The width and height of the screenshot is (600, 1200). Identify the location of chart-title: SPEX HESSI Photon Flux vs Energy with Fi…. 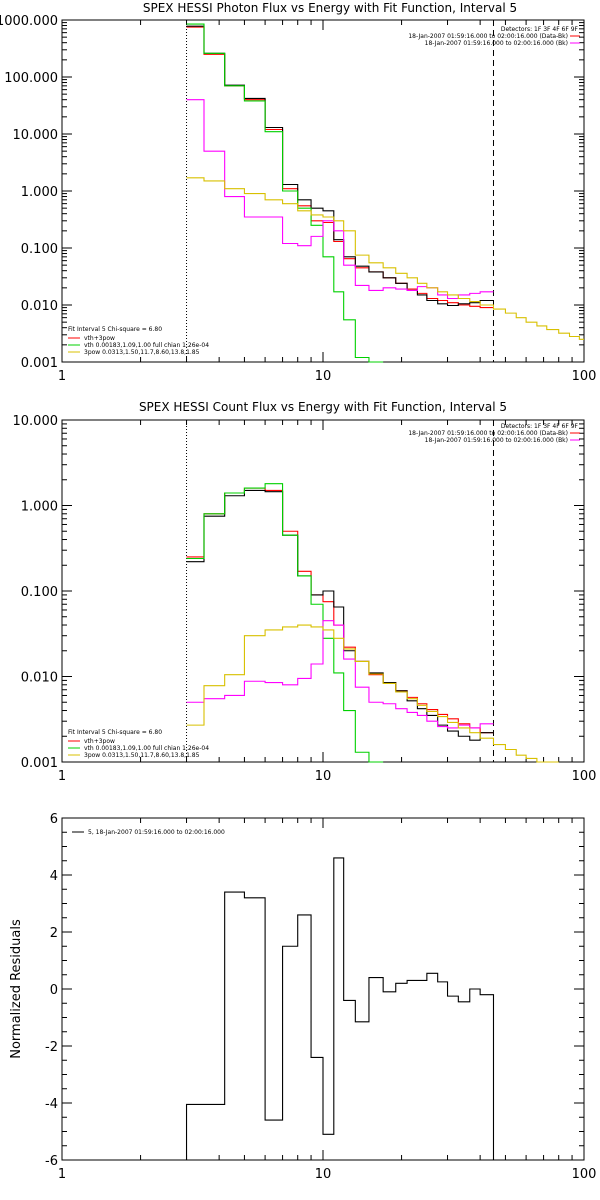
(330, 8).